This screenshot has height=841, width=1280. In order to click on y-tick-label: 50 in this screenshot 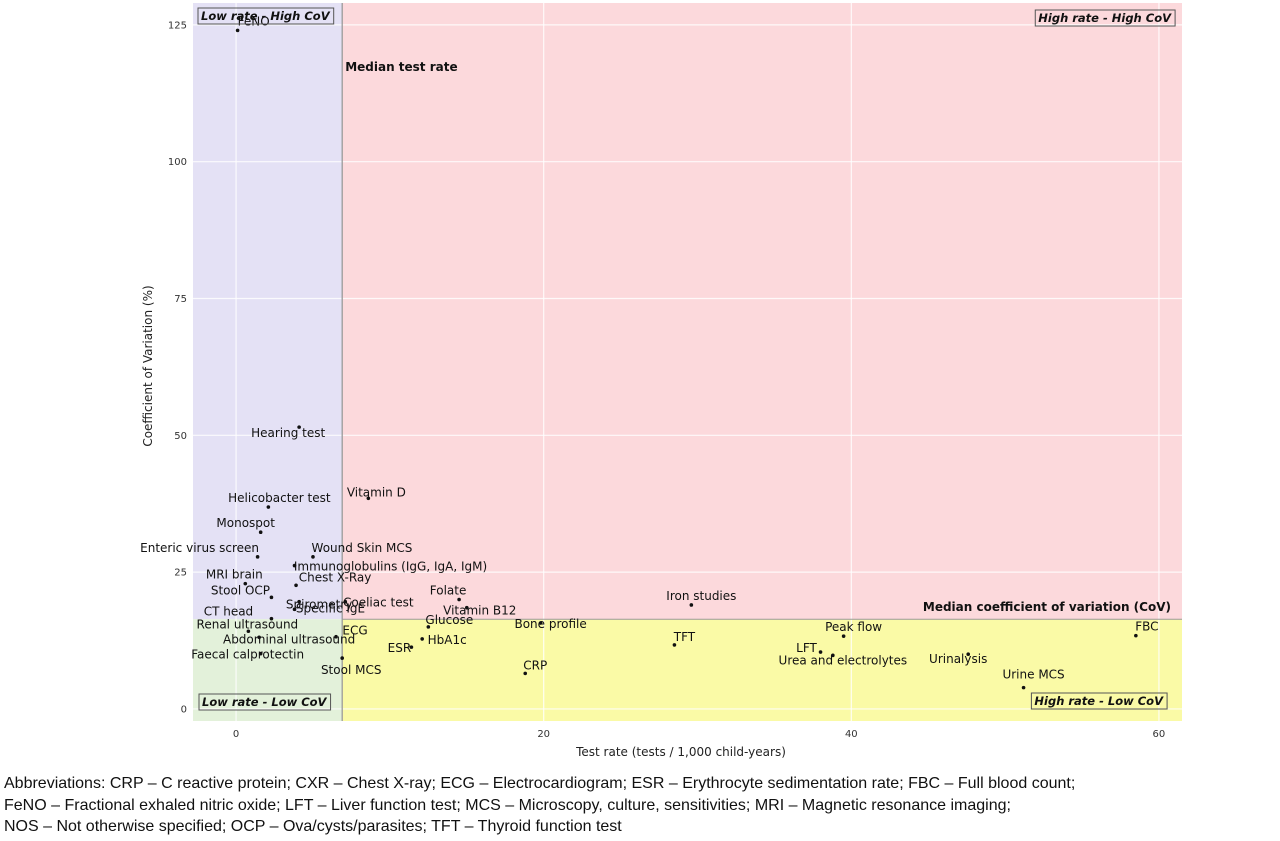, I will do `click(180, 436)`.